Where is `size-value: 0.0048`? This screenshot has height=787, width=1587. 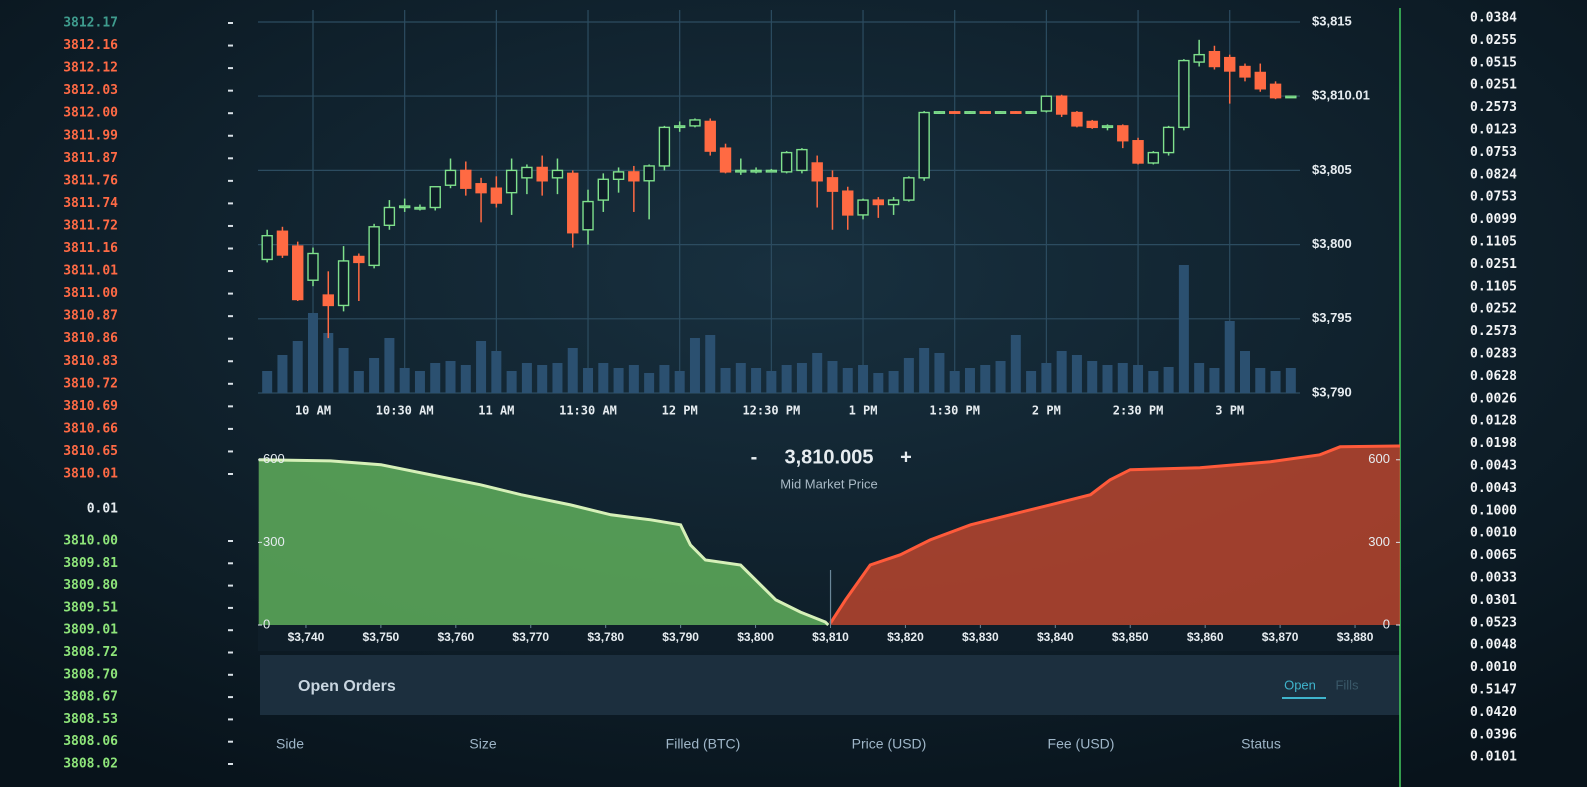 size-value: 0.0048 is located at coordinates (1493, 645).